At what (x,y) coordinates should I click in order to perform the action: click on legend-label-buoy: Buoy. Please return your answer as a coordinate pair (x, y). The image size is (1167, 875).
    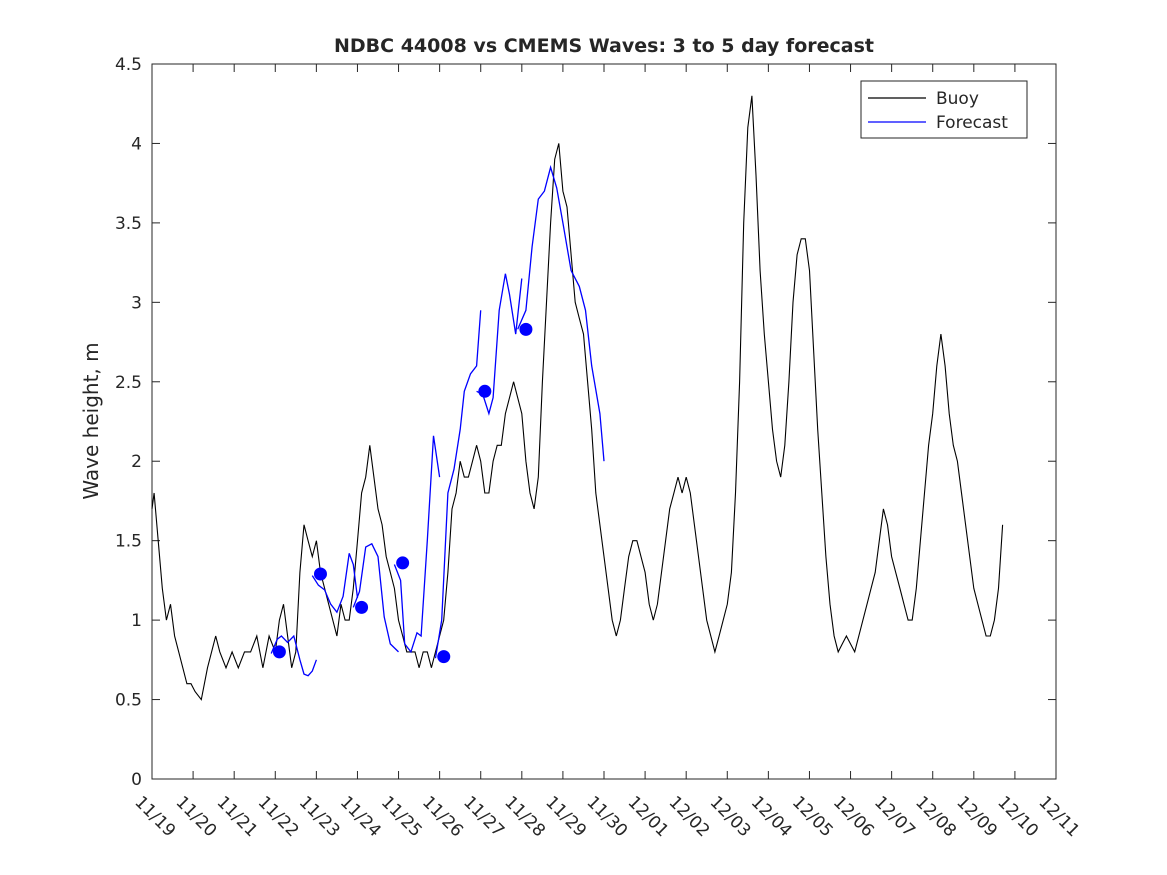
    Looking at the image, I should click on (957, 99).